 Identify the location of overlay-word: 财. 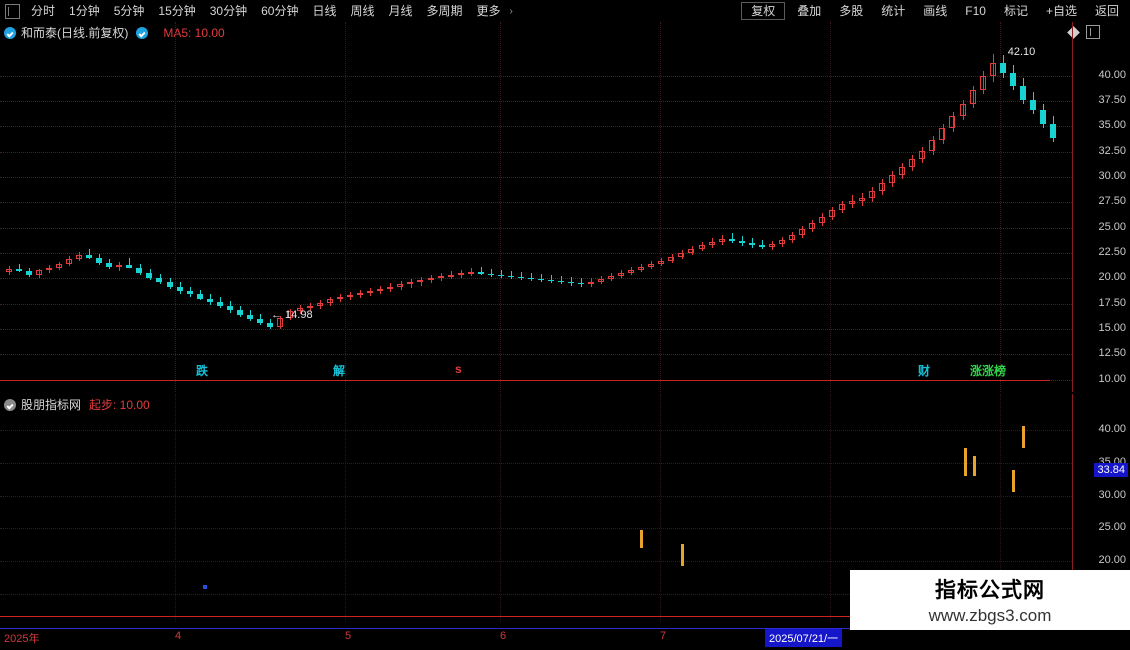
(924, 370).